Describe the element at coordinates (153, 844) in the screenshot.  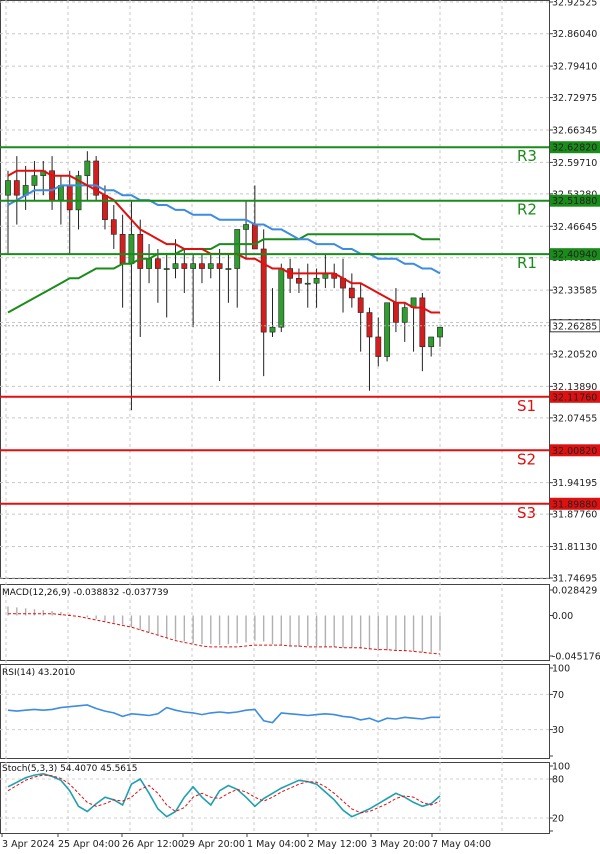
I see `x-tick-label: 26 Apr 12:00` at that location.